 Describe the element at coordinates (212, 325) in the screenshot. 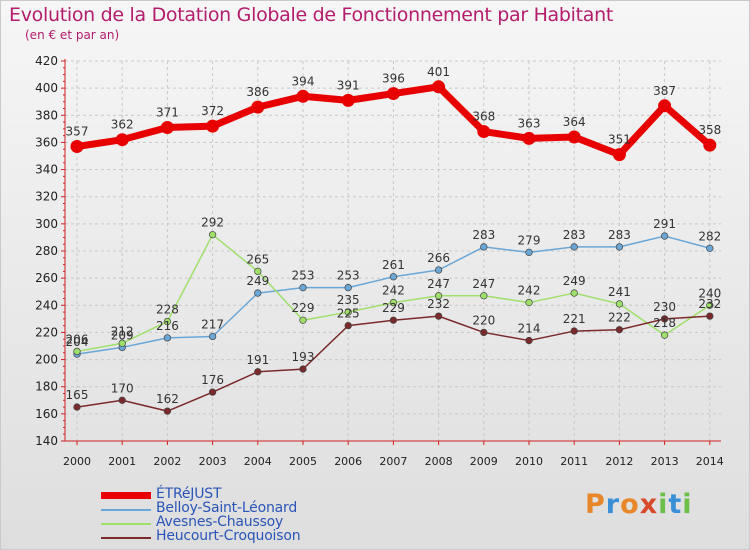

I see `data-label: 217` at that location.